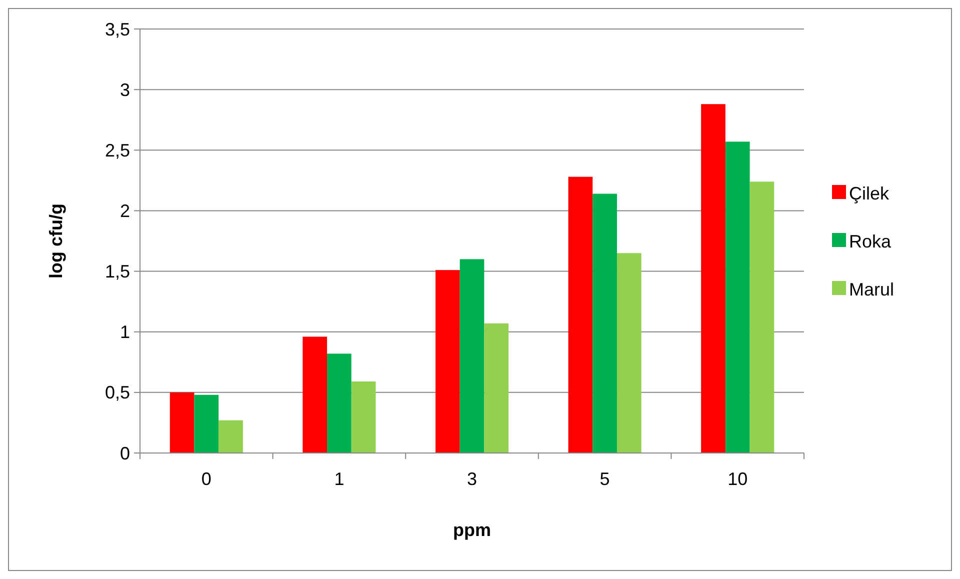 This screenshot has width=960, height=579. What do you see at coordinates (125, 453) in the screenshot?
I see `y-tick-label: 0` at bounding box center [125, 453].